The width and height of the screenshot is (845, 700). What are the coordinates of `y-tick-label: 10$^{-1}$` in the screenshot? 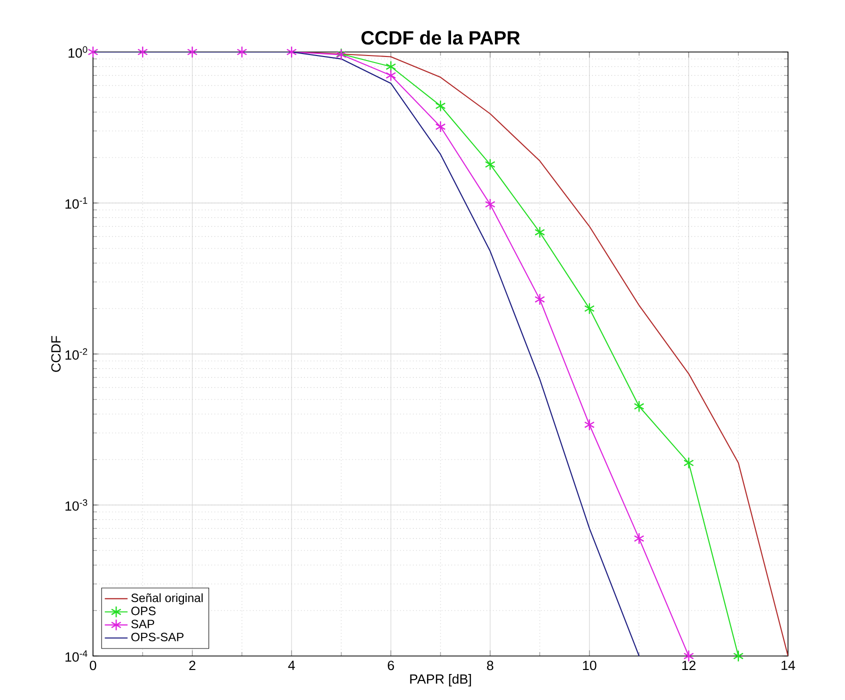 It's located at (77, 203).